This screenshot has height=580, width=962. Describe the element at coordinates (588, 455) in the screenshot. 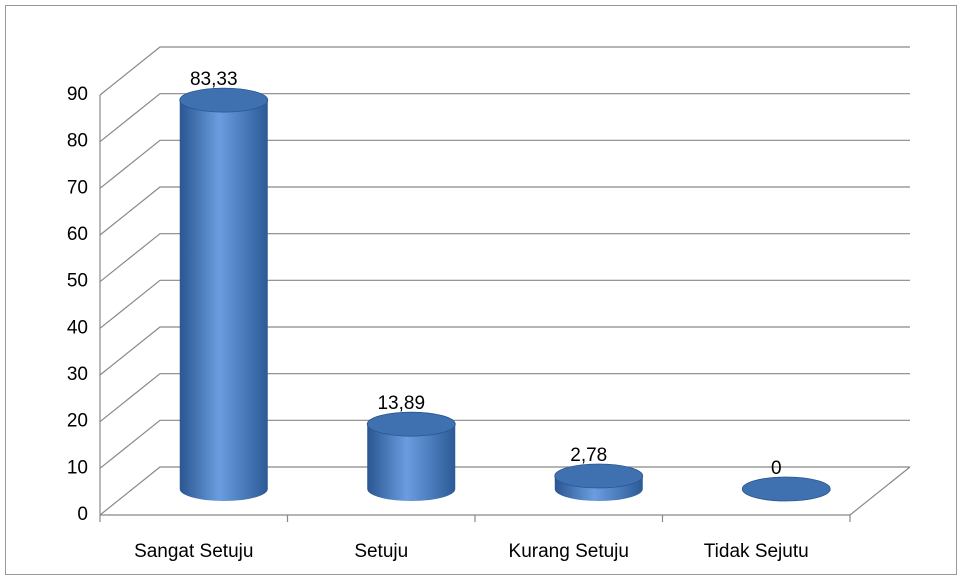

I see `value-label: 2,78` at that location.